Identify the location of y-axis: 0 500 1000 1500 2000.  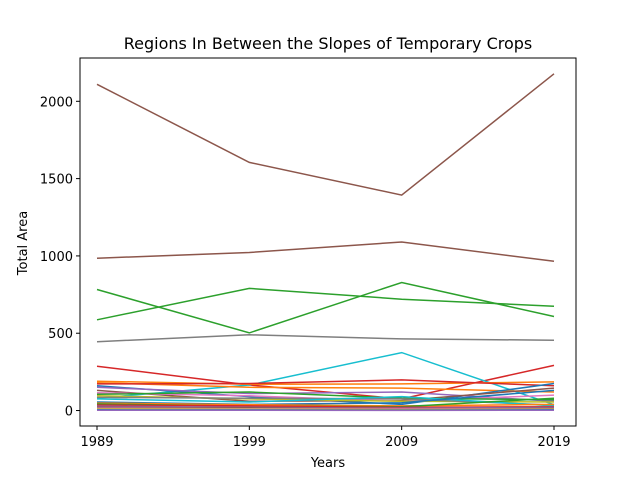
(60, 257).